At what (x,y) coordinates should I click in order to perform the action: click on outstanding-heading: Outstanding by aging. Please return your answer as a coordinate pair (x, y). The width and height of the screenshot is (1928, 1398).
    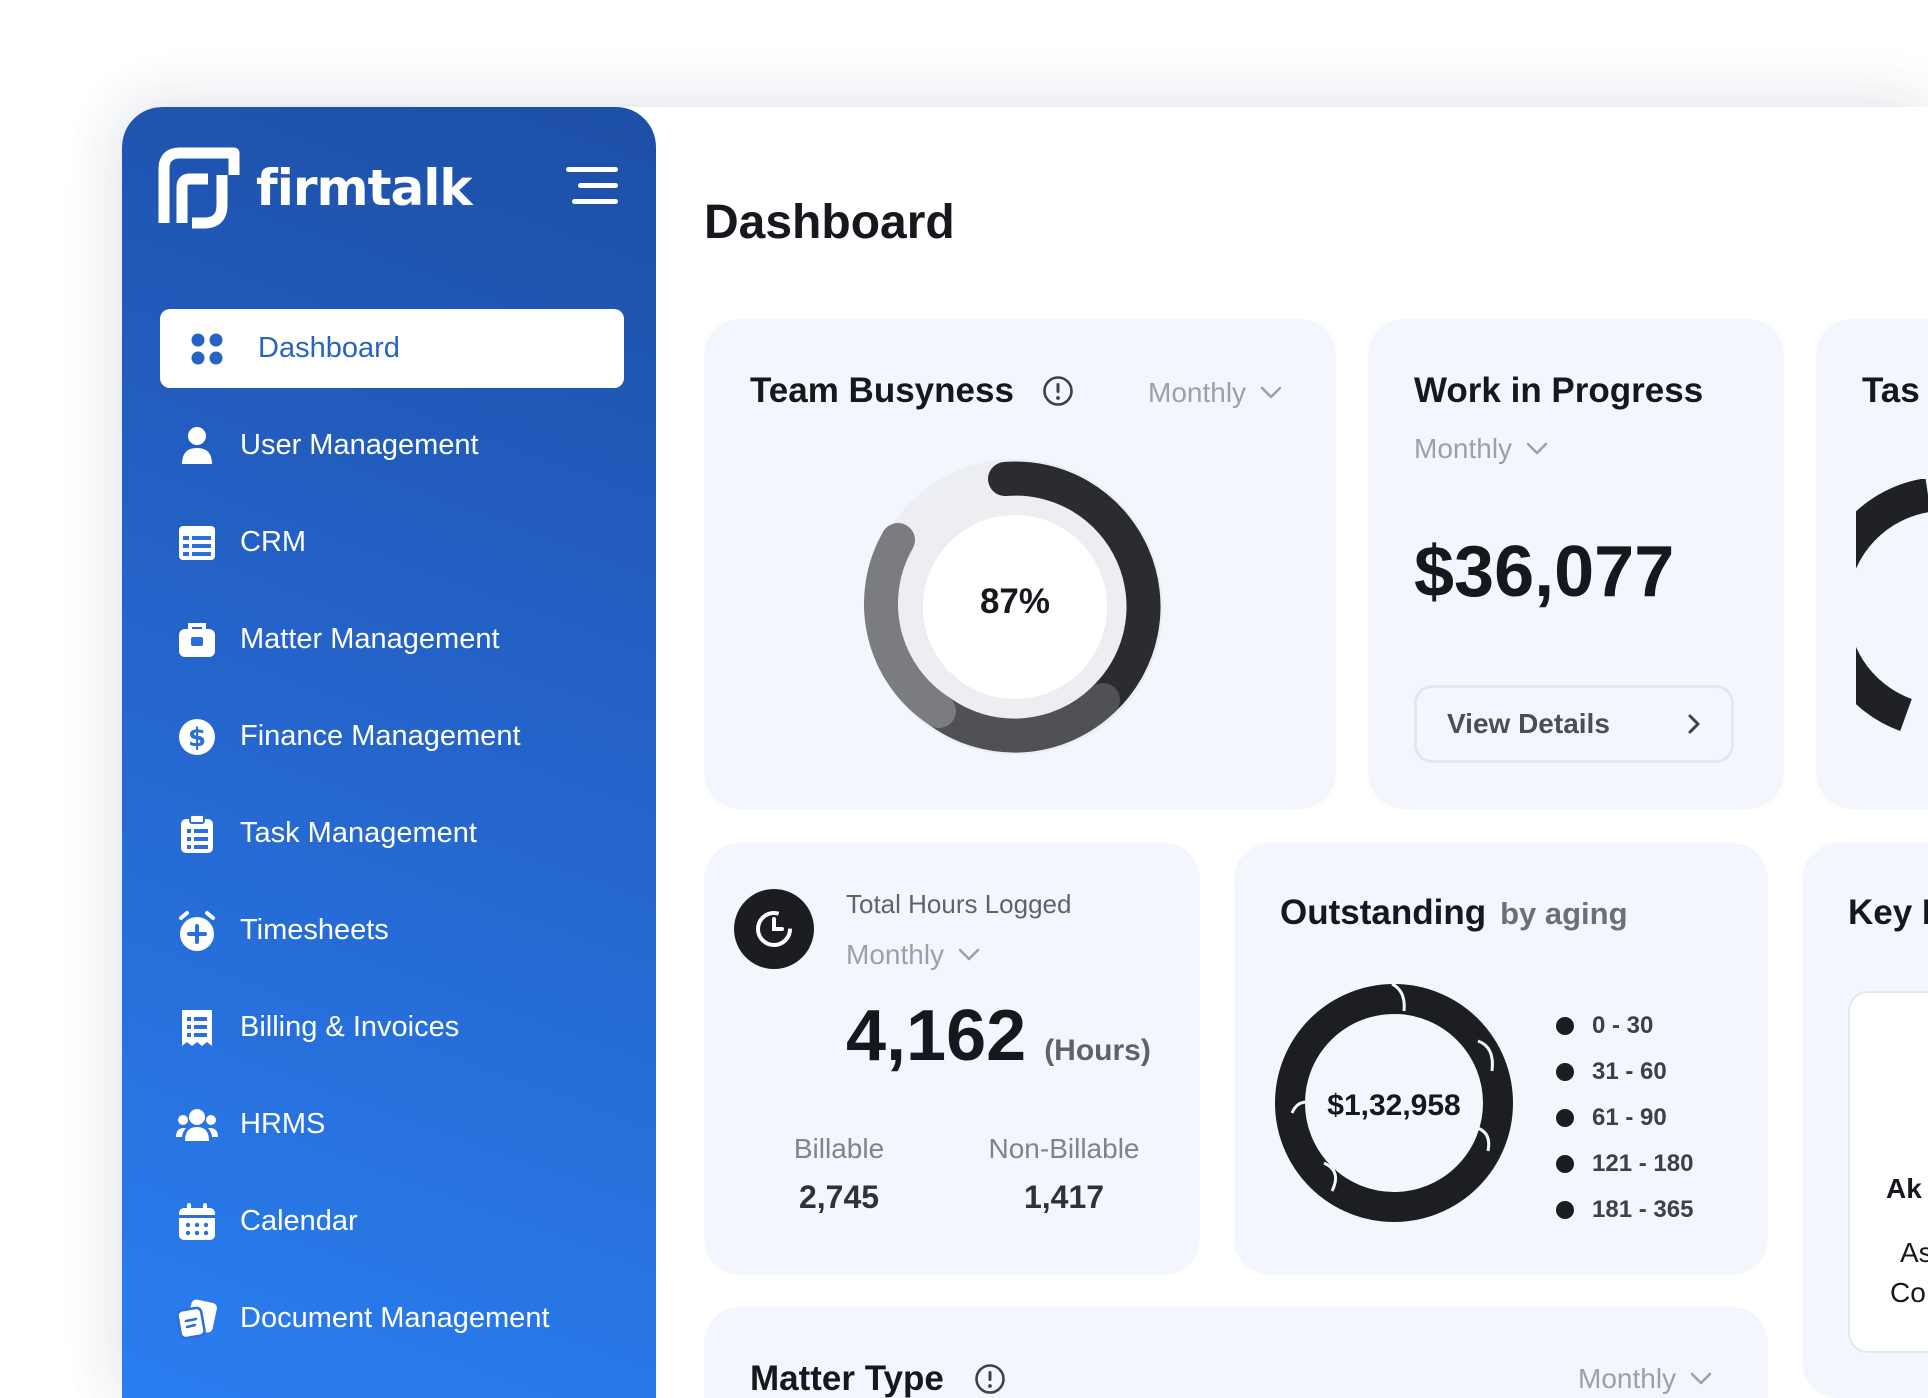
    Looking at the image, I should click on (1454, 913).